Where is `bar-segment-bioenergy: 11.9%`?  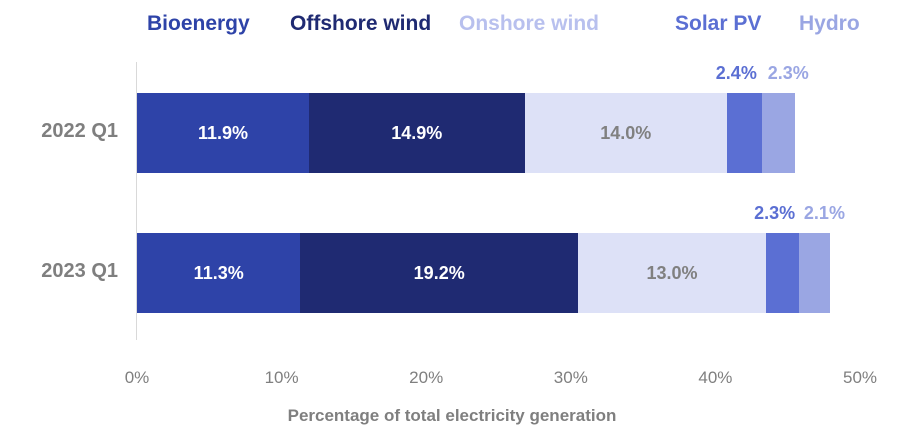
bar-segment-bioenergy: 11.9% is located at coordinates (223, 133).